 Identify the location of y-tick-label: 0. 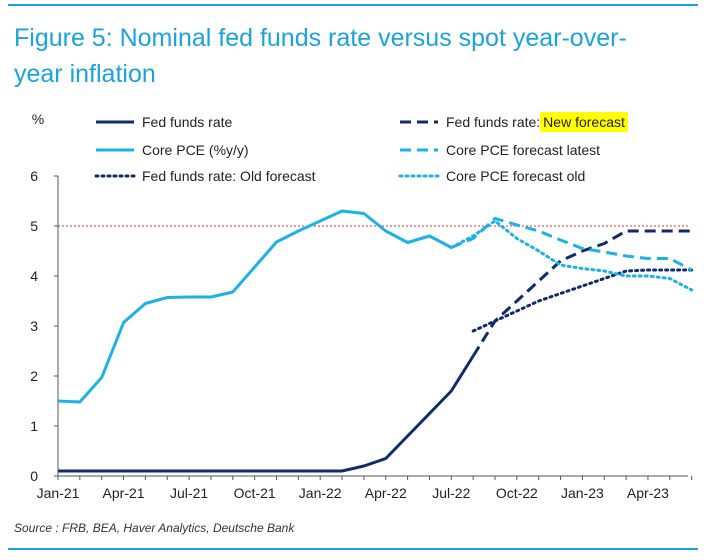
(34, 476).